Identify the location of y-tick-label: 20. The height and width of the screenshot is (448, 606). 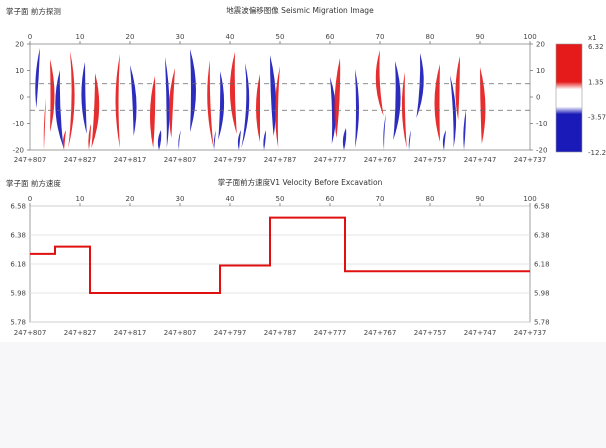
(19, 45).